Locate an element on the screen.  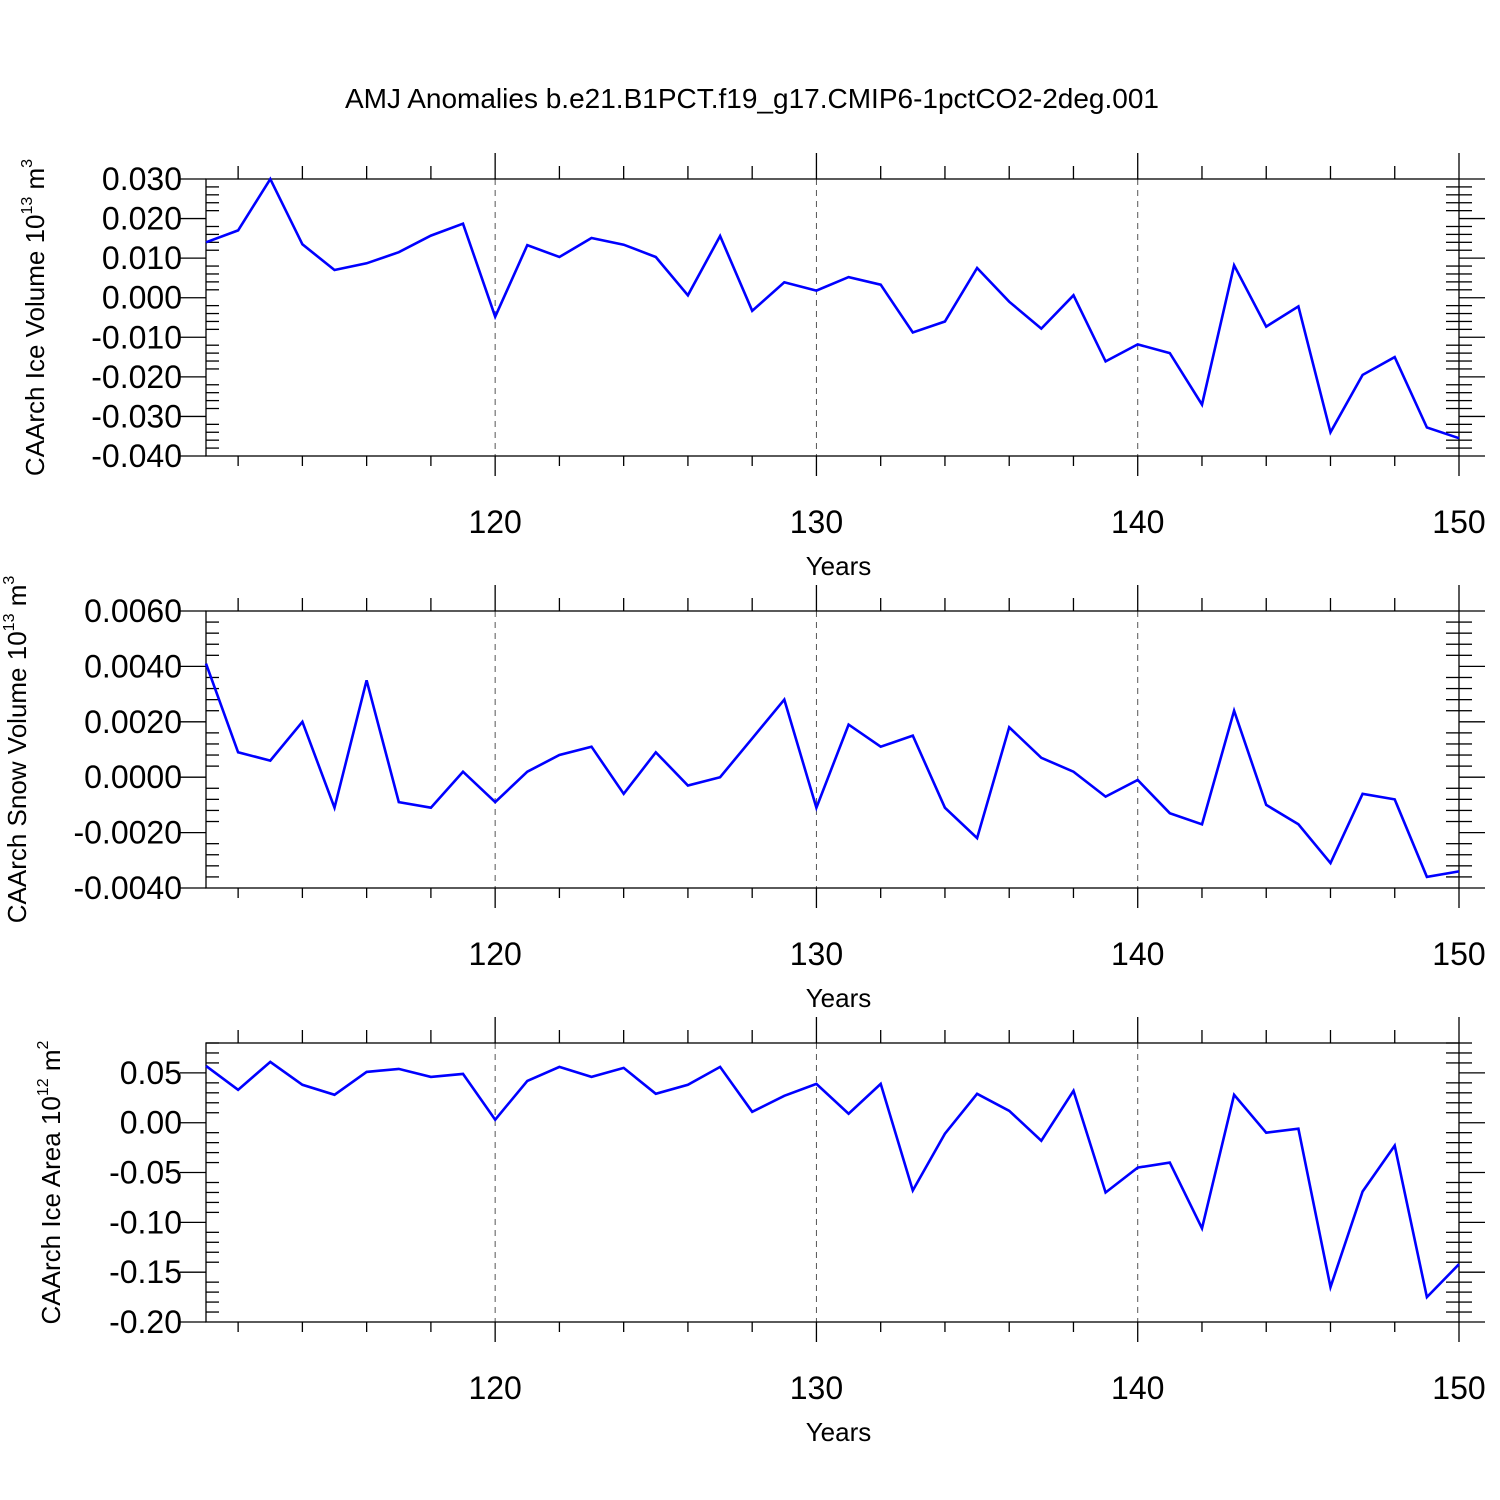
y-tick-label: 0.0020 is located at coordinates (133, 722).